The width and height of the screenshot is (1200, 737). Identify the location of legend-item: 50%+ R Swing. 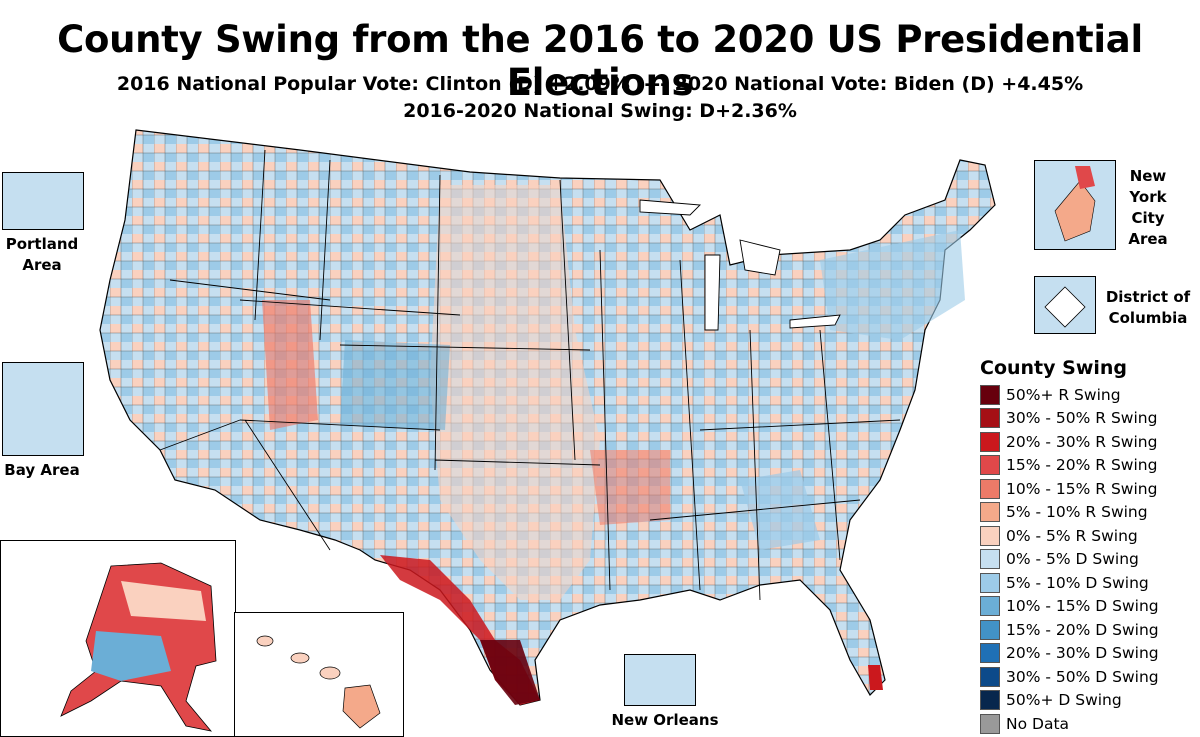
(1087, 395).